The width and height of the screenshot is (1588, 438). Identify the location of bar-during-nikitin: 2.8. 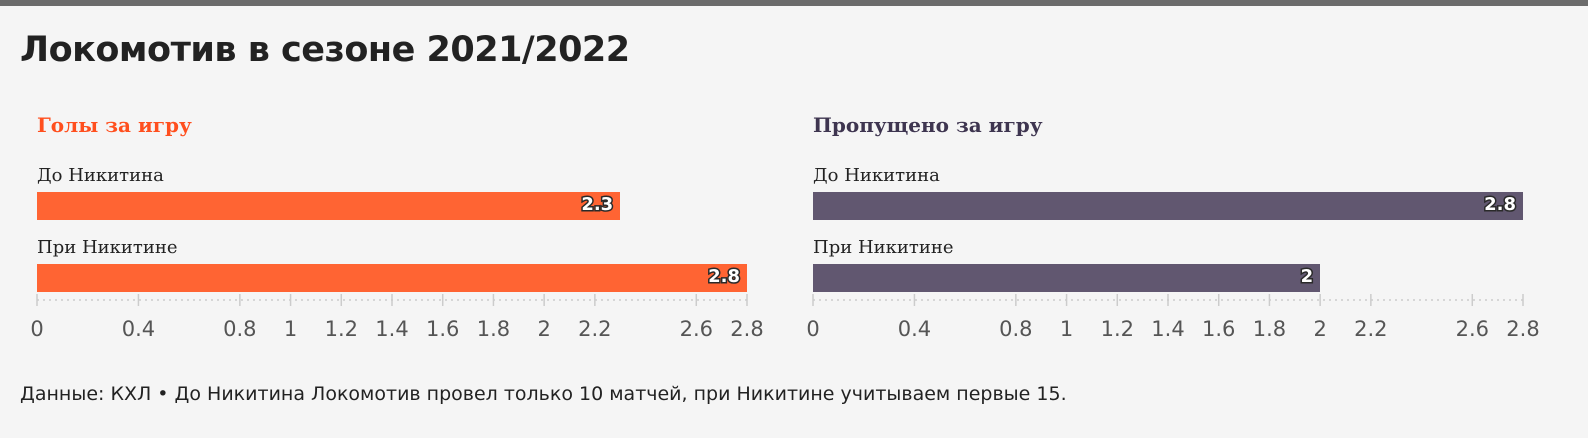
(392, 278).